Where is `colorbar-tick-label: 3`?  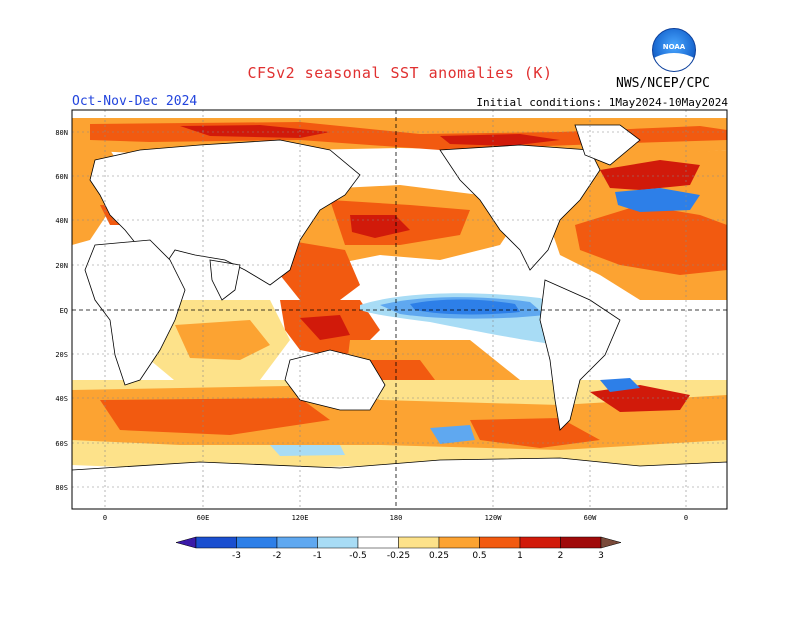
colorbar-tick-label: 3 is located at coordinates (601, 556).